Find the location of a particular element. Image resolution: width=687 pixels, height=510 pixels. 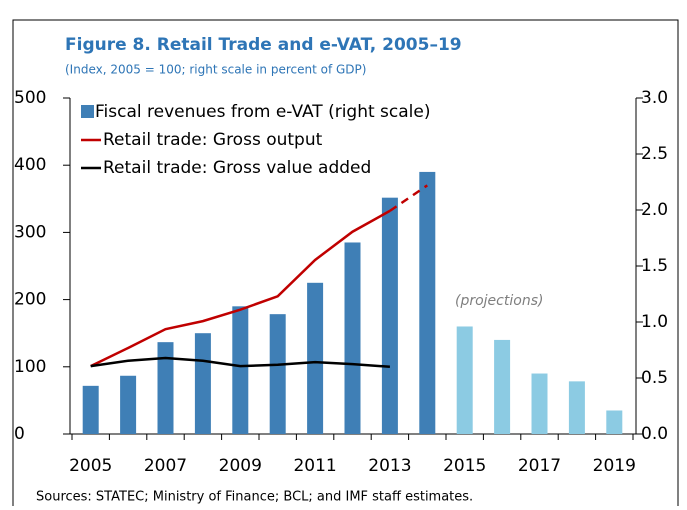

x-tick-label: 2005 is located at coordinates (90, 466).